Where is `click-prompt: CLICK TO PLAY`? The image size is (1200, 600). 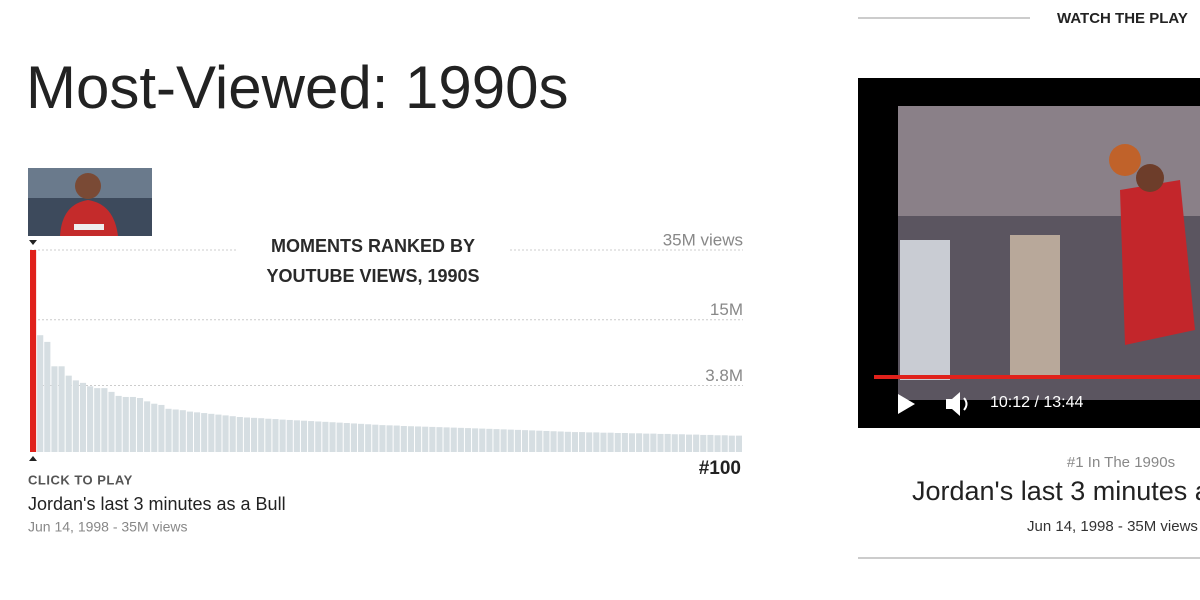
click-prompt: CLICK TO PLAY is located at coordinates (80, 479).